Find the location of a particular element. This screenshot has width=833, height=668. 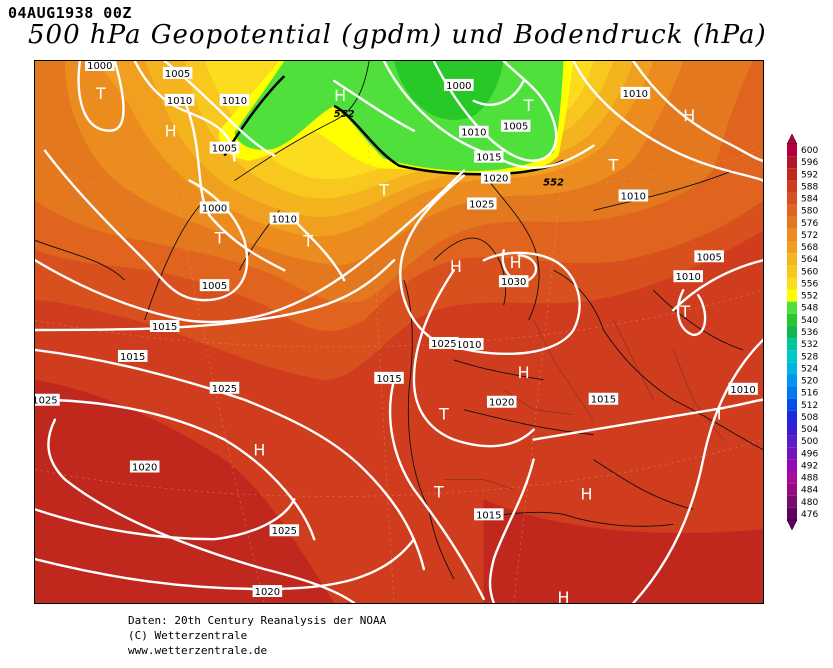

colorbar-level-label: 588 is located at coordinates (809, 187).